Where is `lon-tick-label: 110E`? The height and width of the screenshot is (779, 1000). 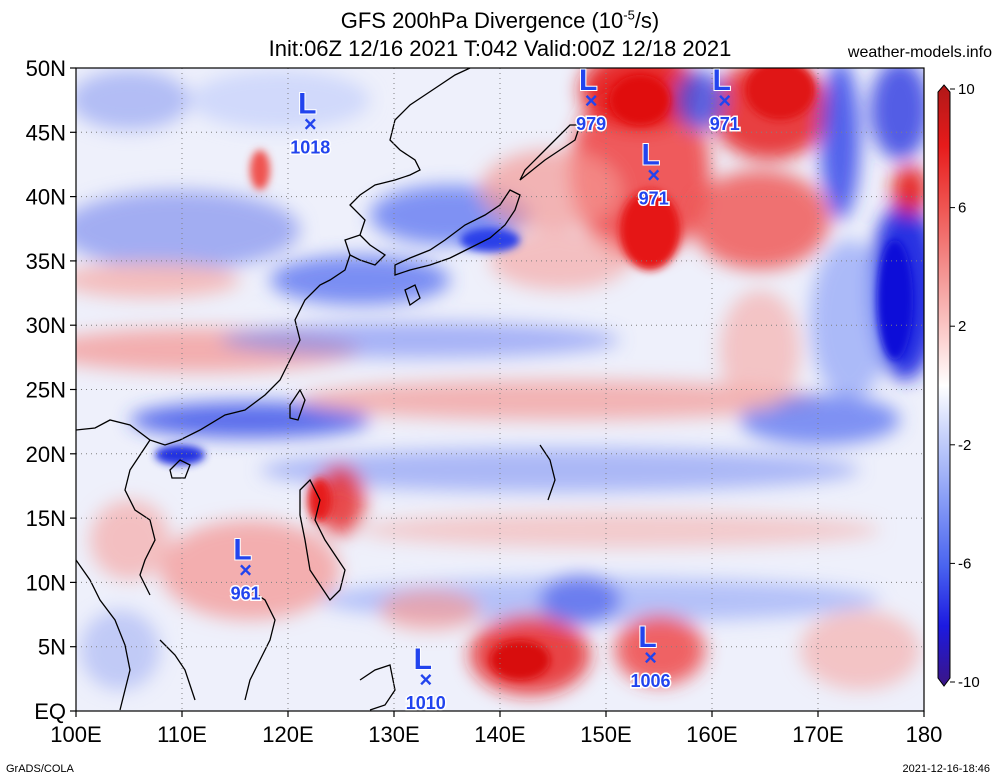
lon-tick-label: 110E is located at coordinates (182, 734).